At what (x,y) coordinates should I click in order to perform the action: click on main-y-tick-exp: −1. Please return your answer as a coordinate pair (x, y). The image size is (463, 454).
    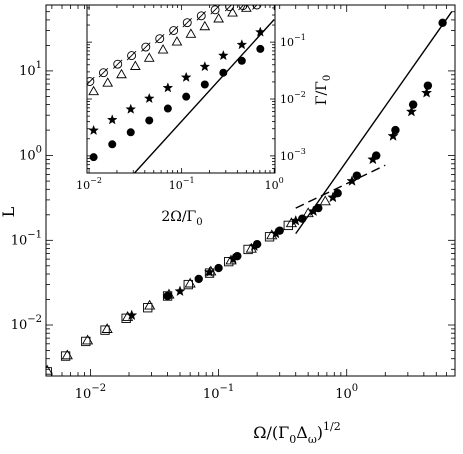
    Looking at the image, I should click on (34, 234).